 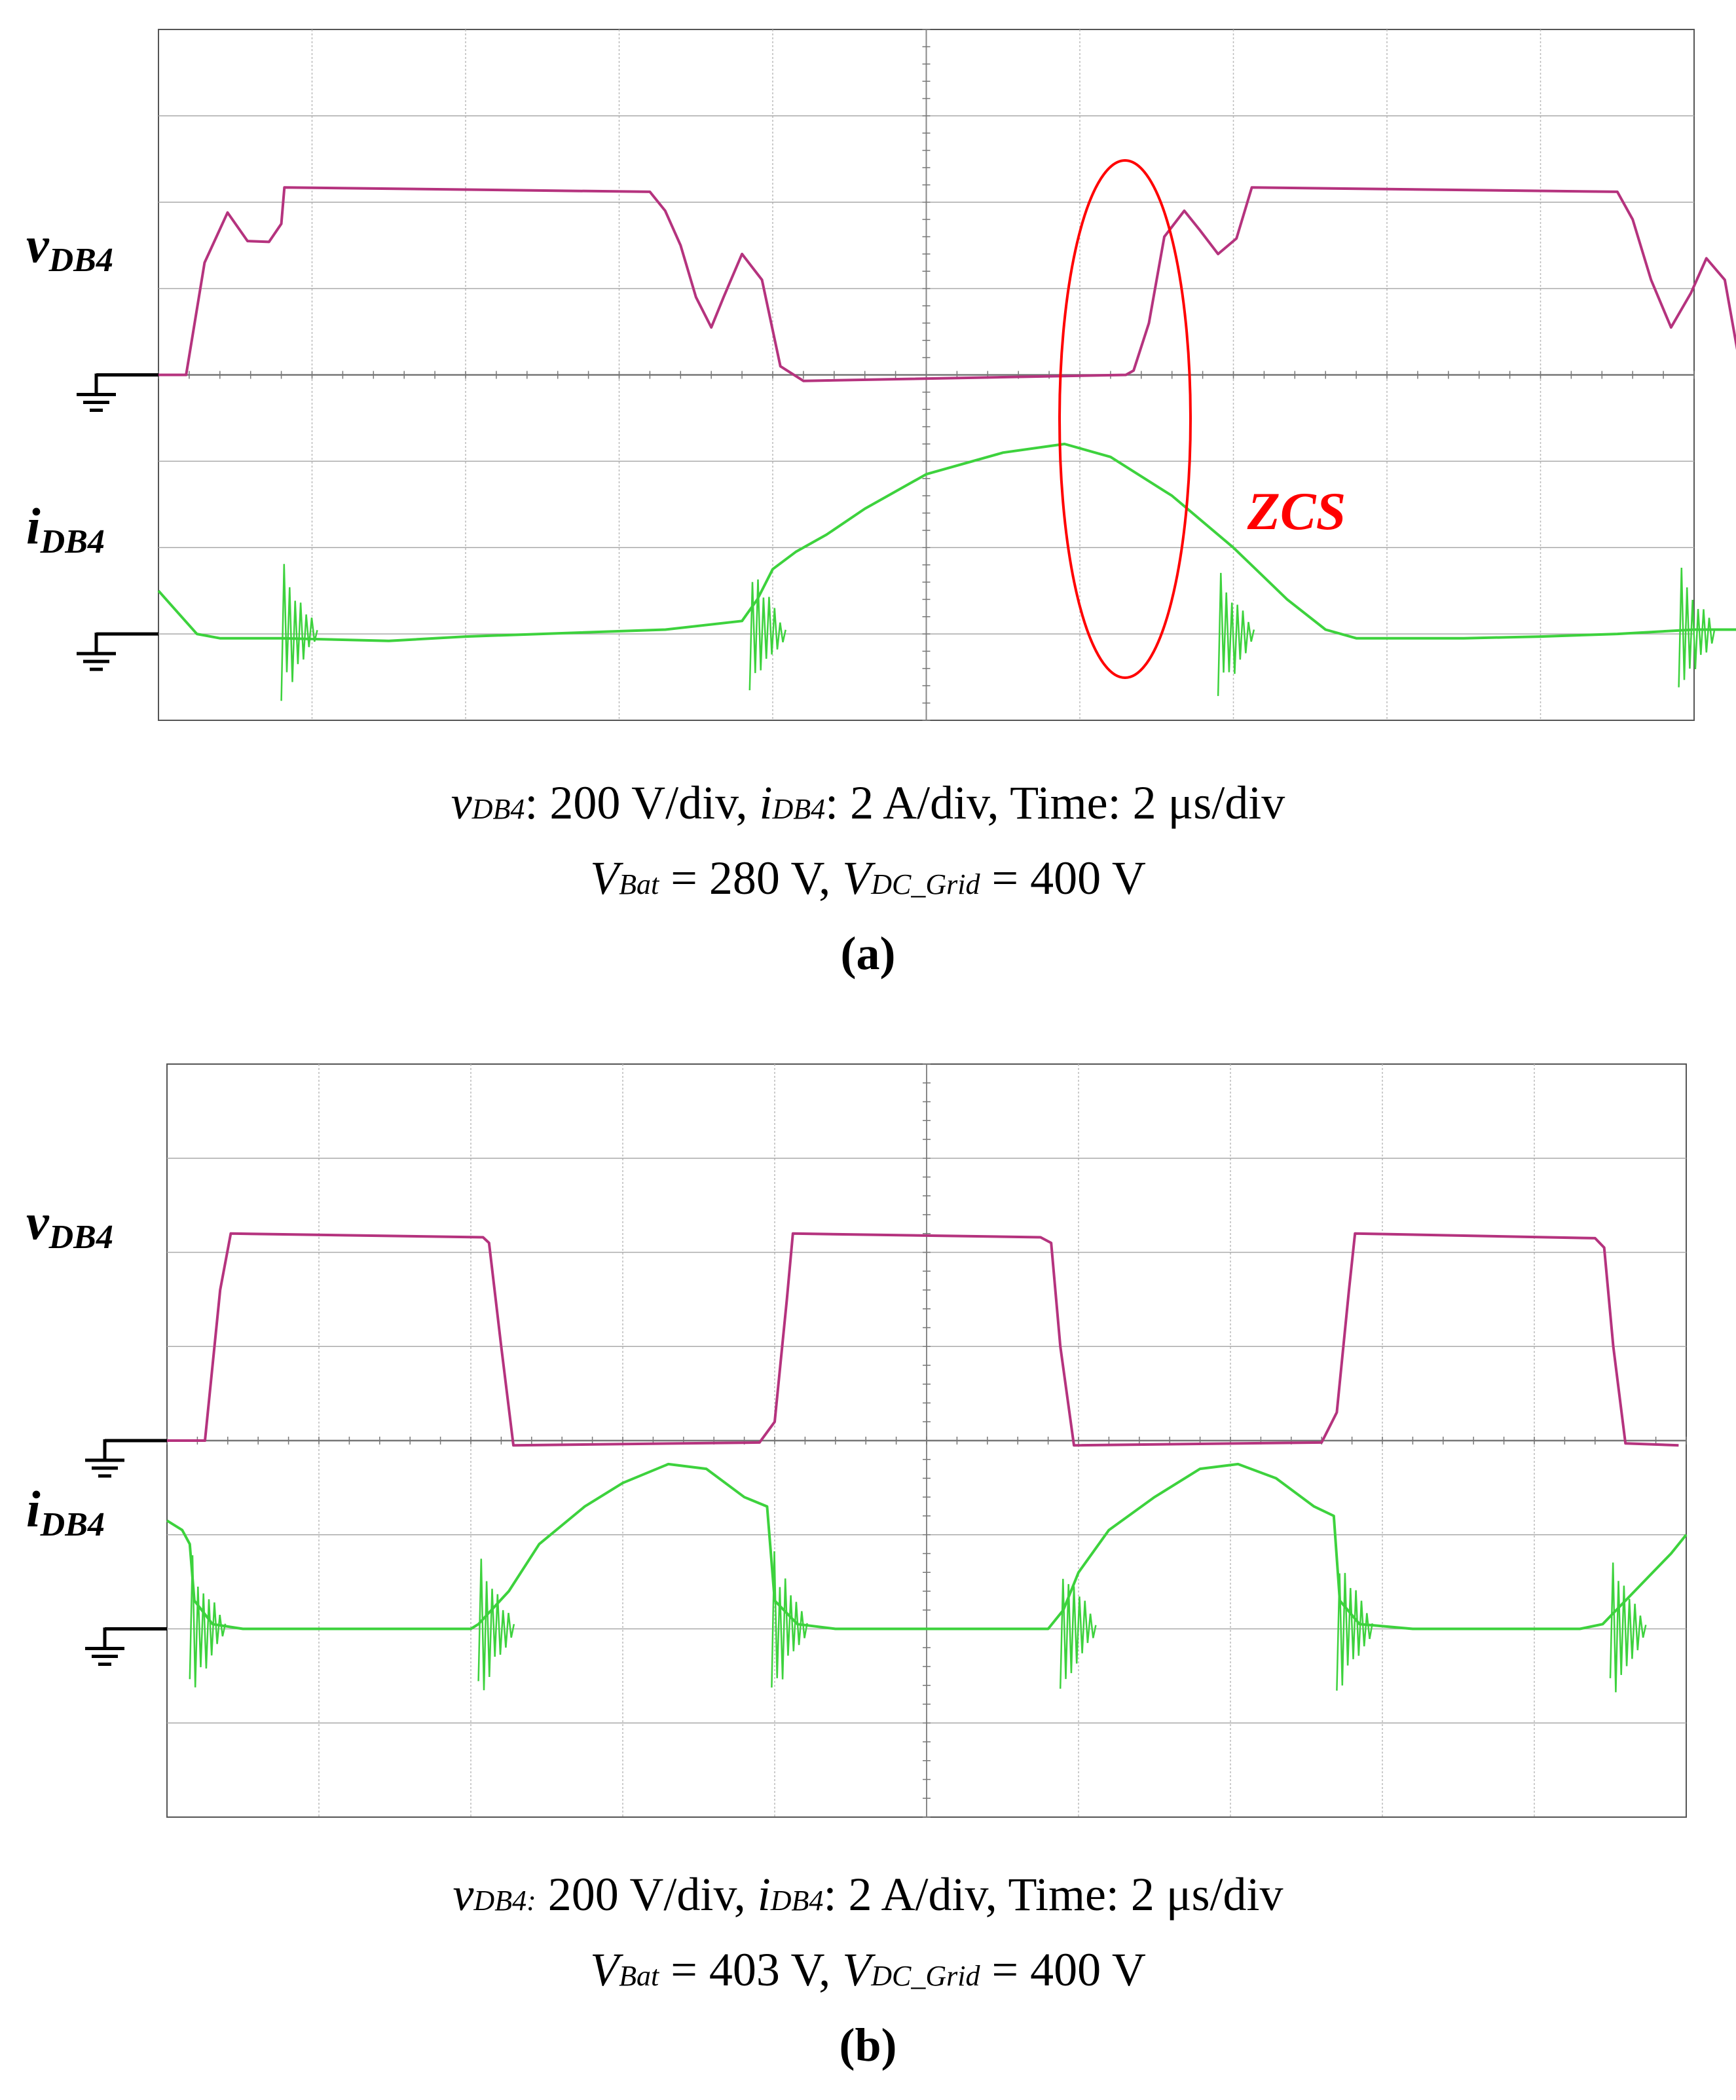 What do you see at coordinates (857, 1969) in the screenshot?
I see `caption-b-grid-main: V` at bounding box center [857, 1969].